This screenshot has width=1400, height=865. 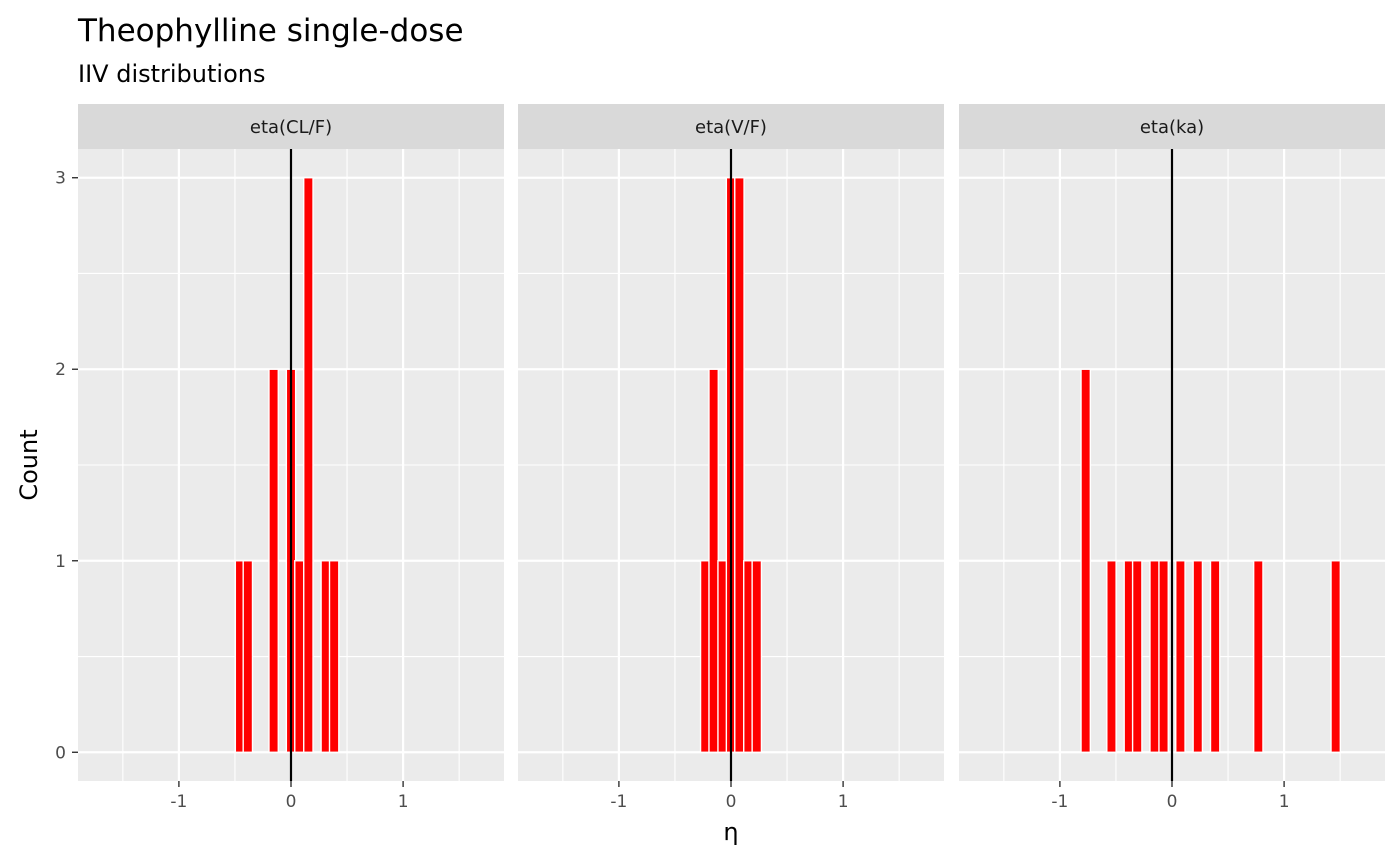 I want to click on facet-strip-label: eta(CL/F), so click(x=291, y=127).